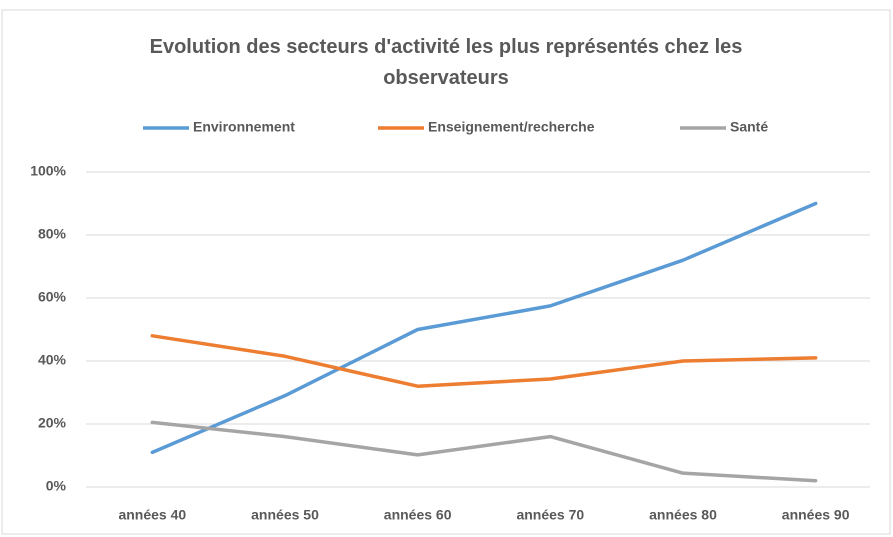 The width and height of the screenshot is (893, 537). Describe the element at coordinates (52, 423) in the screenshot. I see `y-tick-label: 20%` at that location.